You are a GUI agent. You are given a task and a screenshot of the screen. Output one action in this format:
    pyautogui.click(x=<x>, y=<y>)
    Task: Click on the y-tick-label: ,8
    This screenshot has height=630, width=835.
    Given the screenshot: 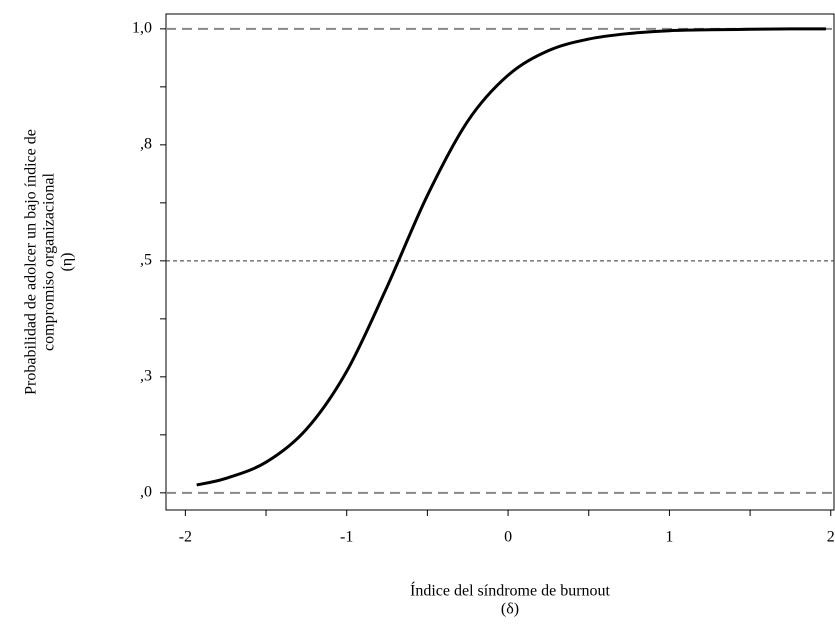 What is the action you would take?
    pyautogui.click(x=146, y=144)
    